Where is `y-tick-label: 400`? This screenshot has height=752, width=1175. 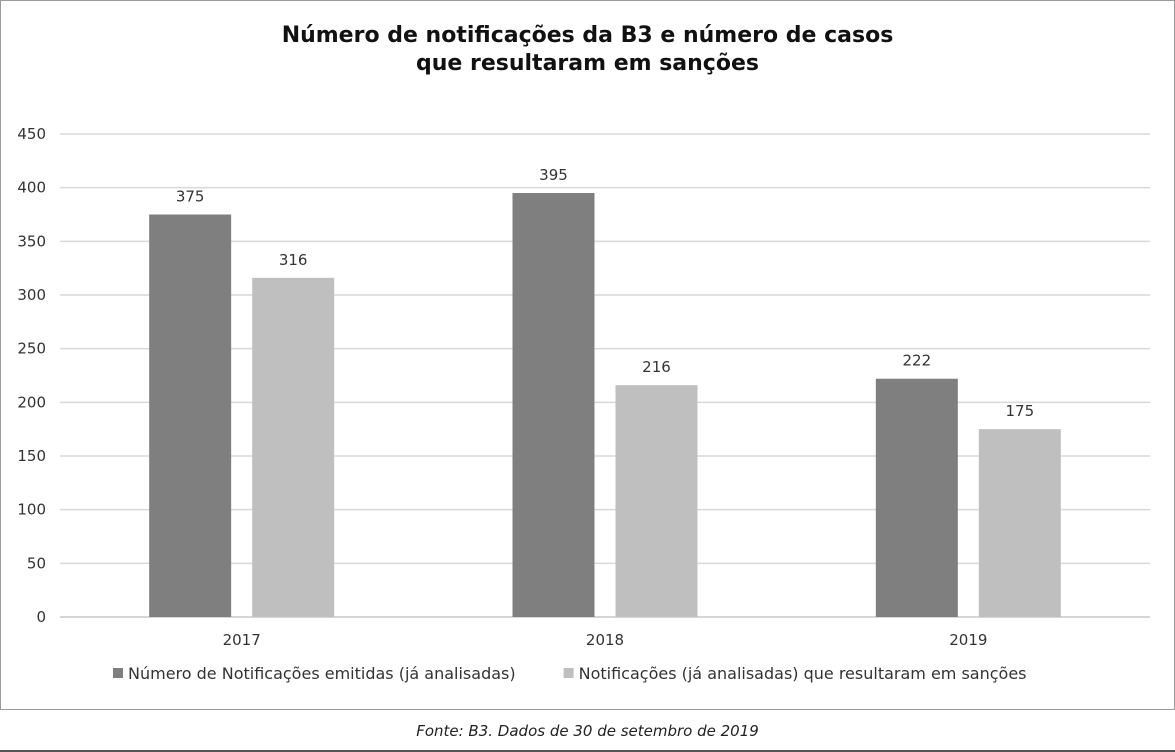
y-tick-label: 400 is located at coordinates (31, 188).